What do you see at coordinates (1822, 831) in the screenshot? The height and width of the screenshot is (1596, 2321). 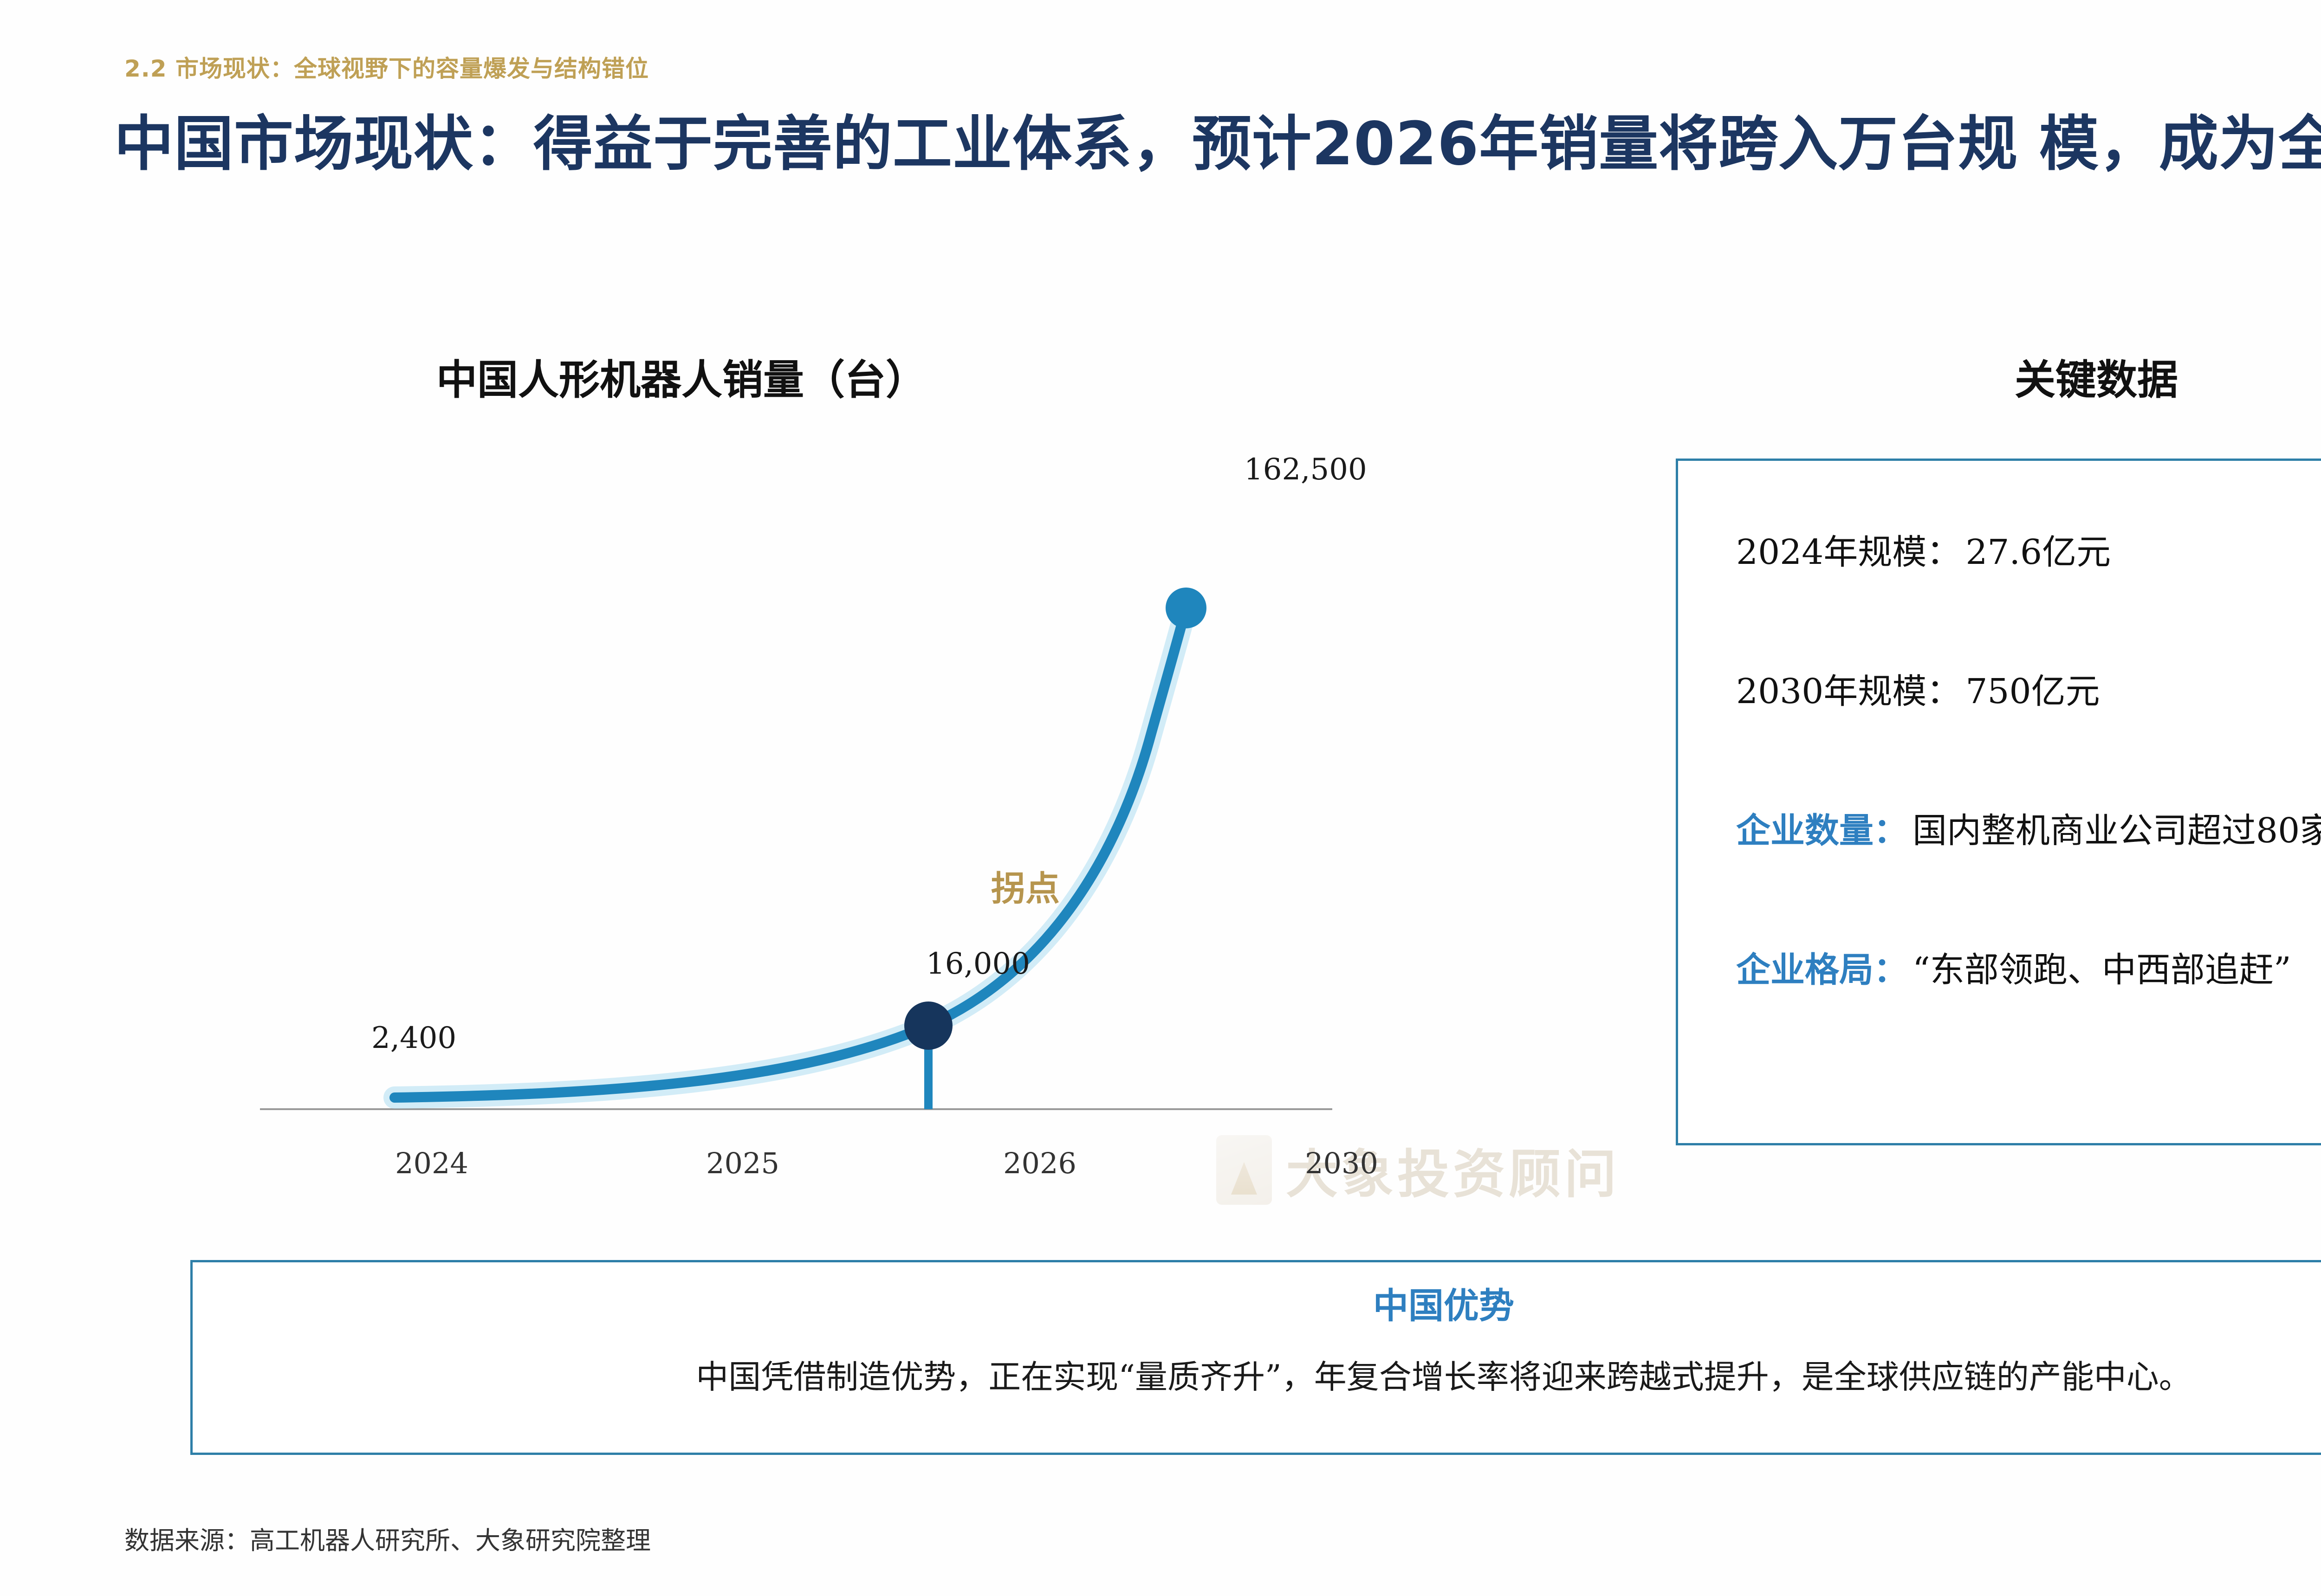 I see `key-data-label-company-count: 企业数量：` at bounding box center [1822, 831].